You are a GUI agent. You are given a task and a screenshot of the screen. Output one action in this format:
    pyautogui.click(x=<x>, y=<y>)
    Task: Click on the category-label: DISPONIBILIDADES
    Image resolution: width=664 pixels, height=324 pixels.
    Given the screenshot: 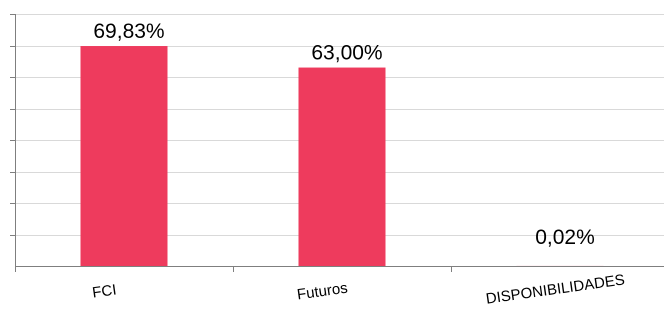 What is the action you would take?
    pyautogui.click(x=555, y=289)
    